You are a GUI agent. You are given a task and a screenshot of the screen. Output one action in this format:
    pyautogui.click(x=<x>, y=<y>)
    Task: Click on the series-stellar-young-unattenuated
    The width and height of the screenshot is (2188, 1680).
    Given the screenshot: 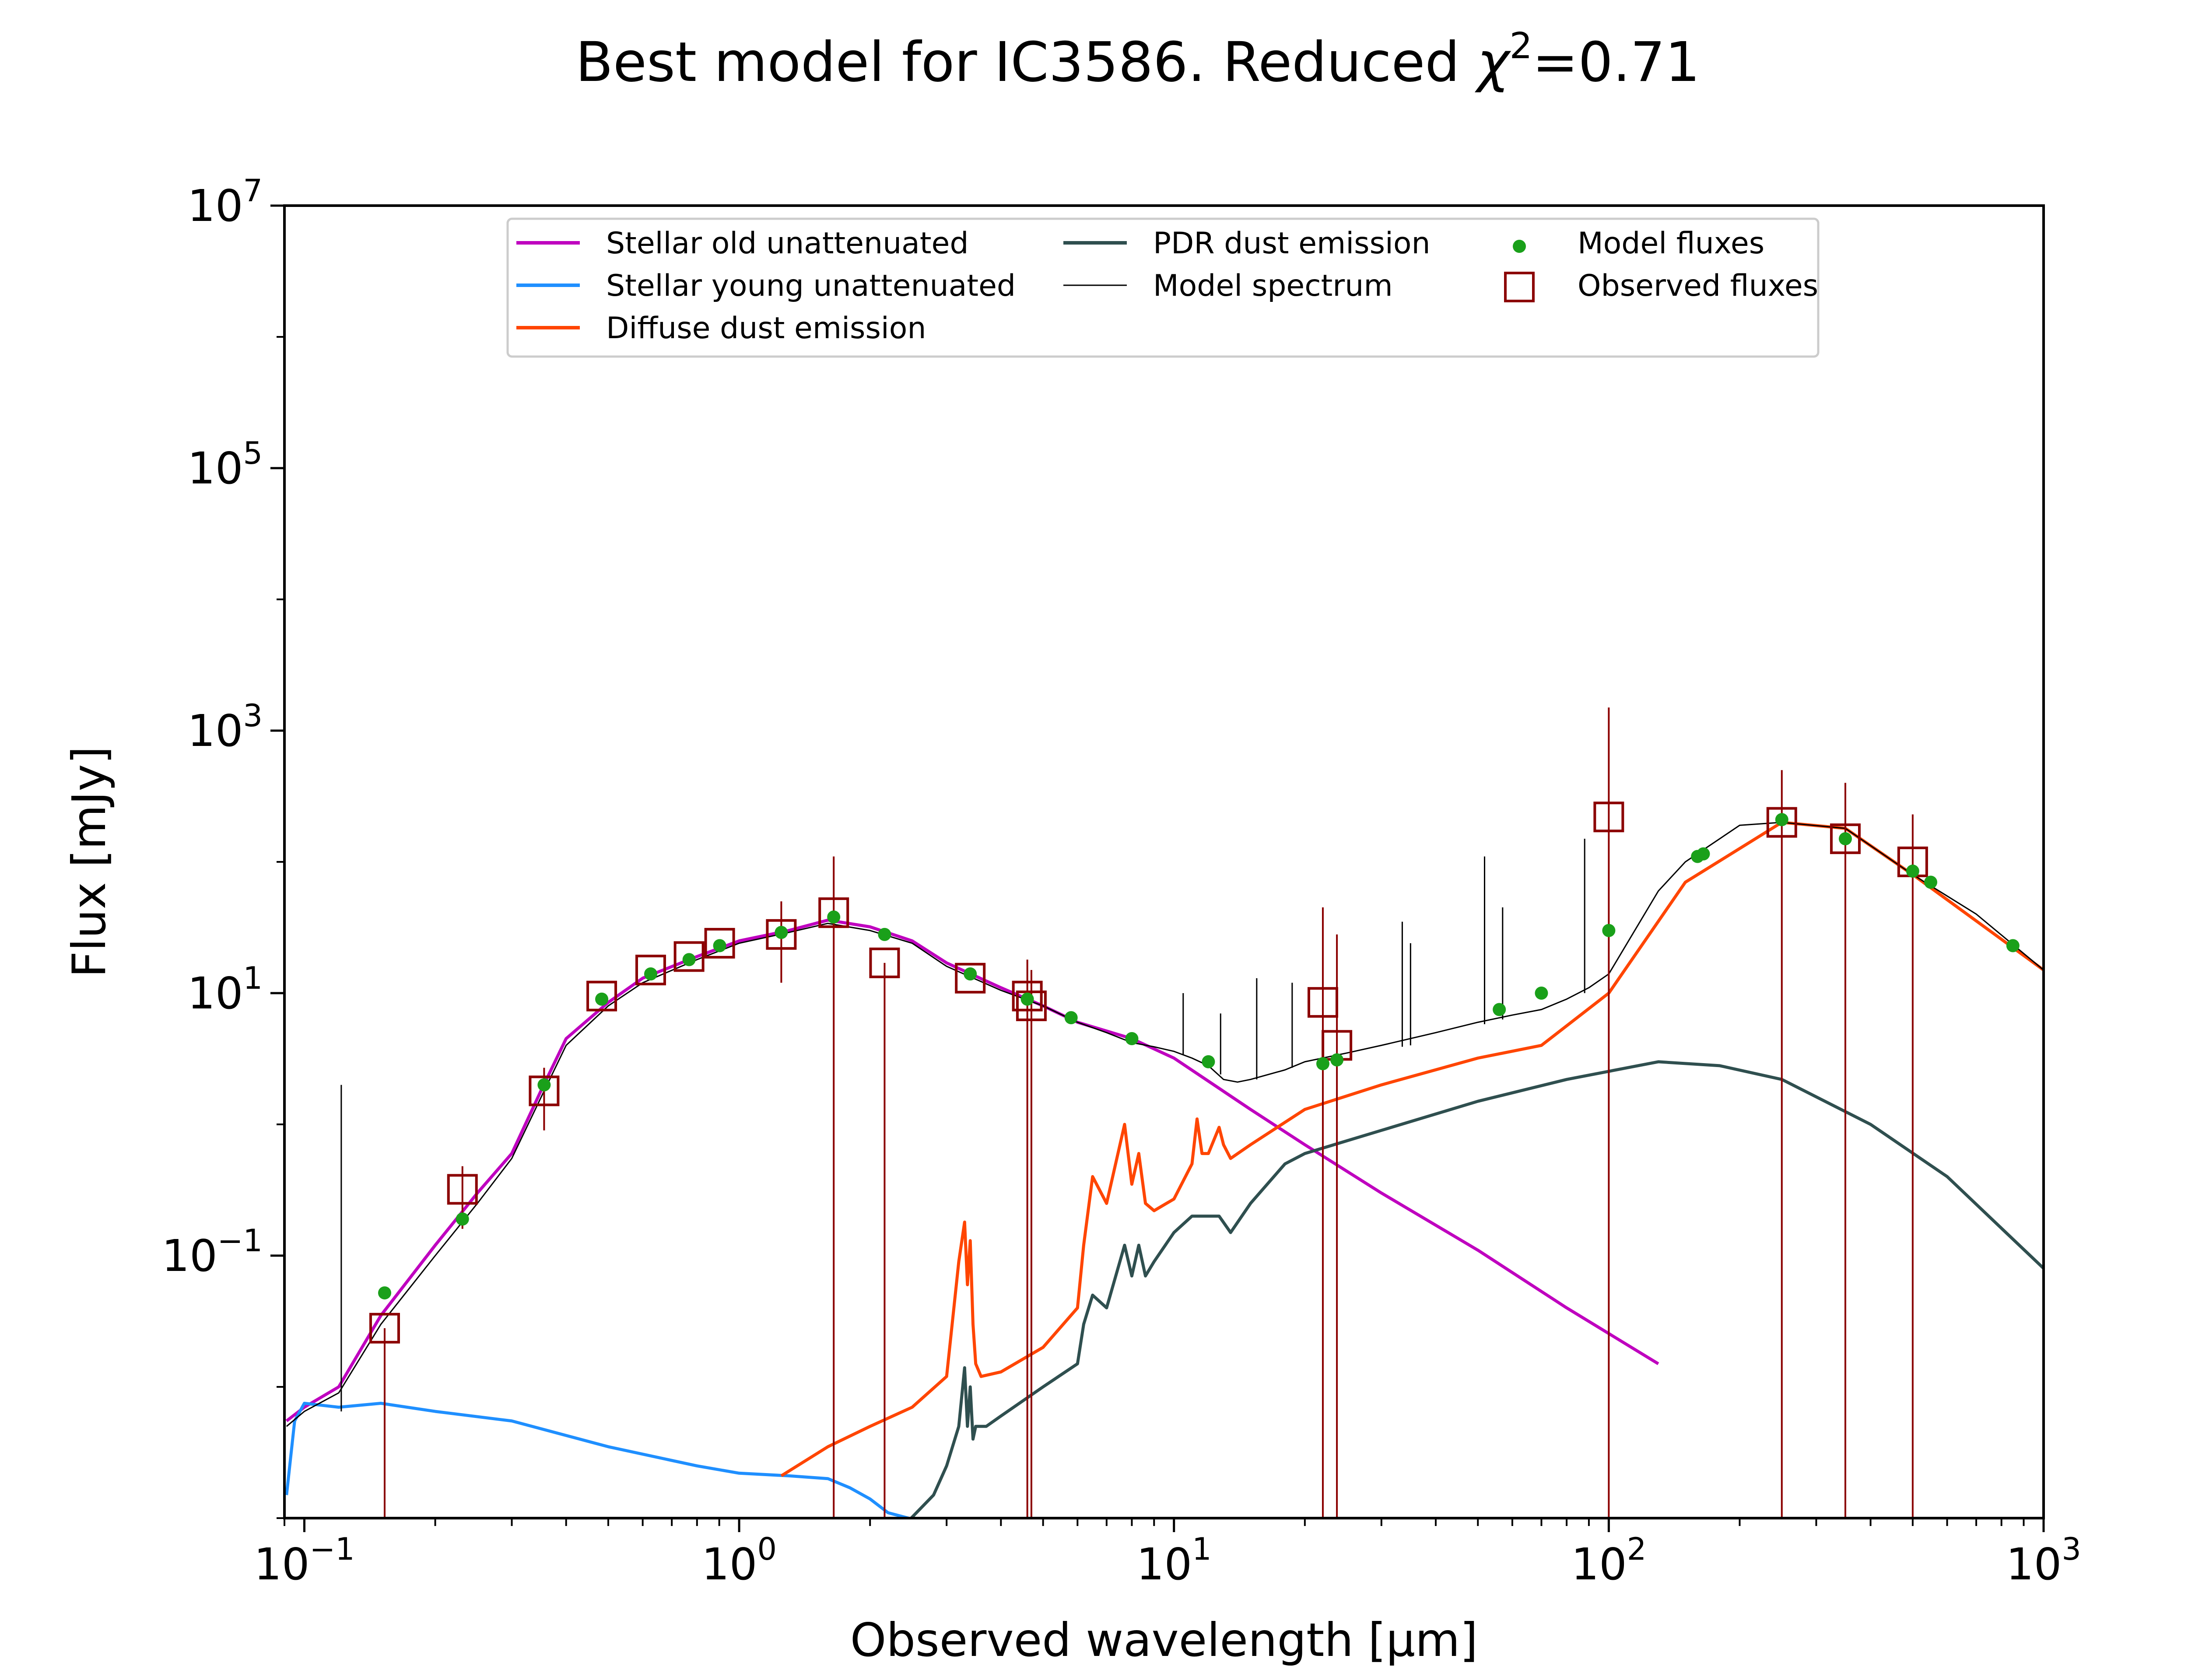 What is the action you would take?
    pyautogui.click(x=600, y=1460)
    